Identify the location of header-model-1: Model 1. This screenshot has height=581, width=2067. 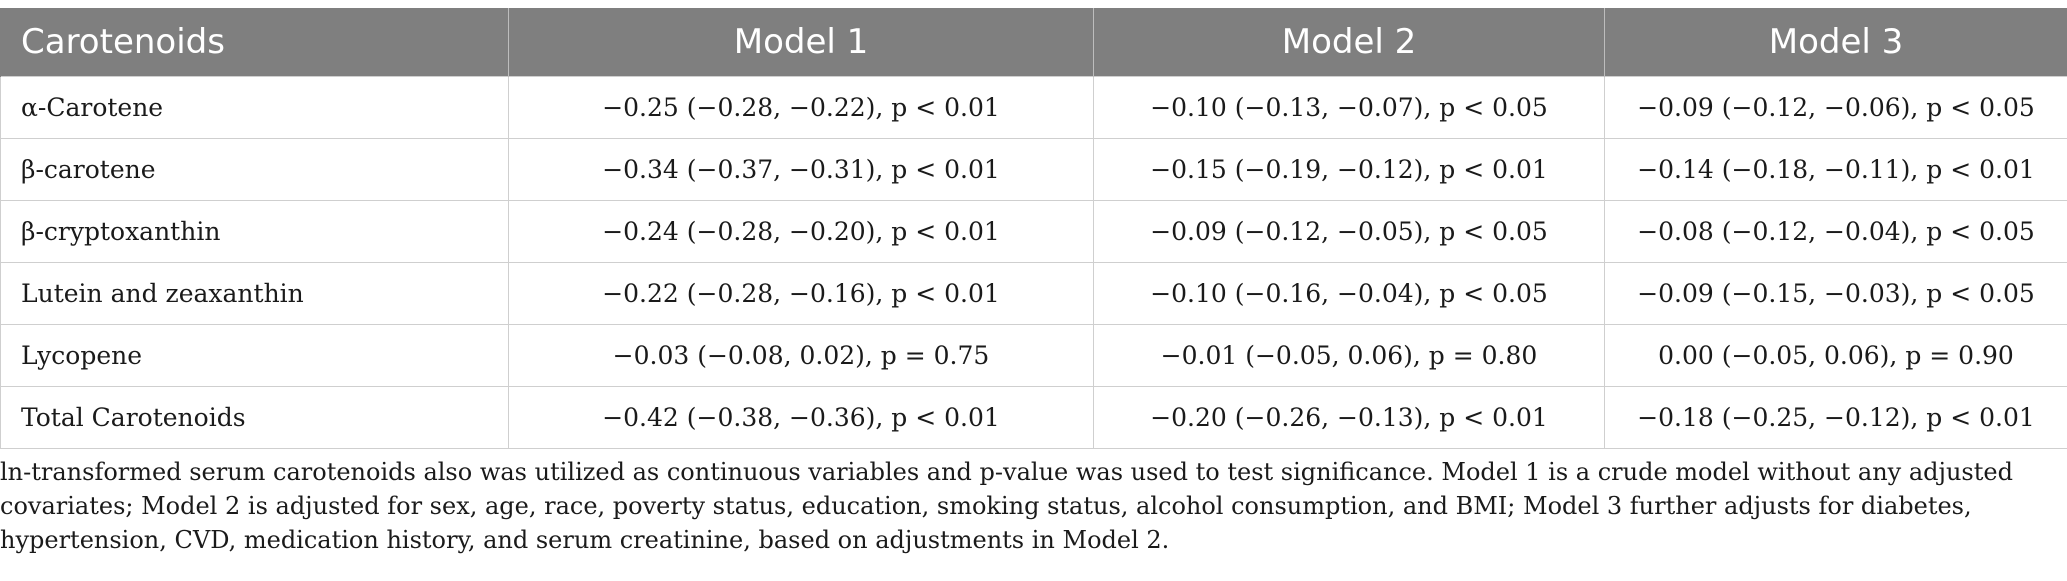
(801, 42).